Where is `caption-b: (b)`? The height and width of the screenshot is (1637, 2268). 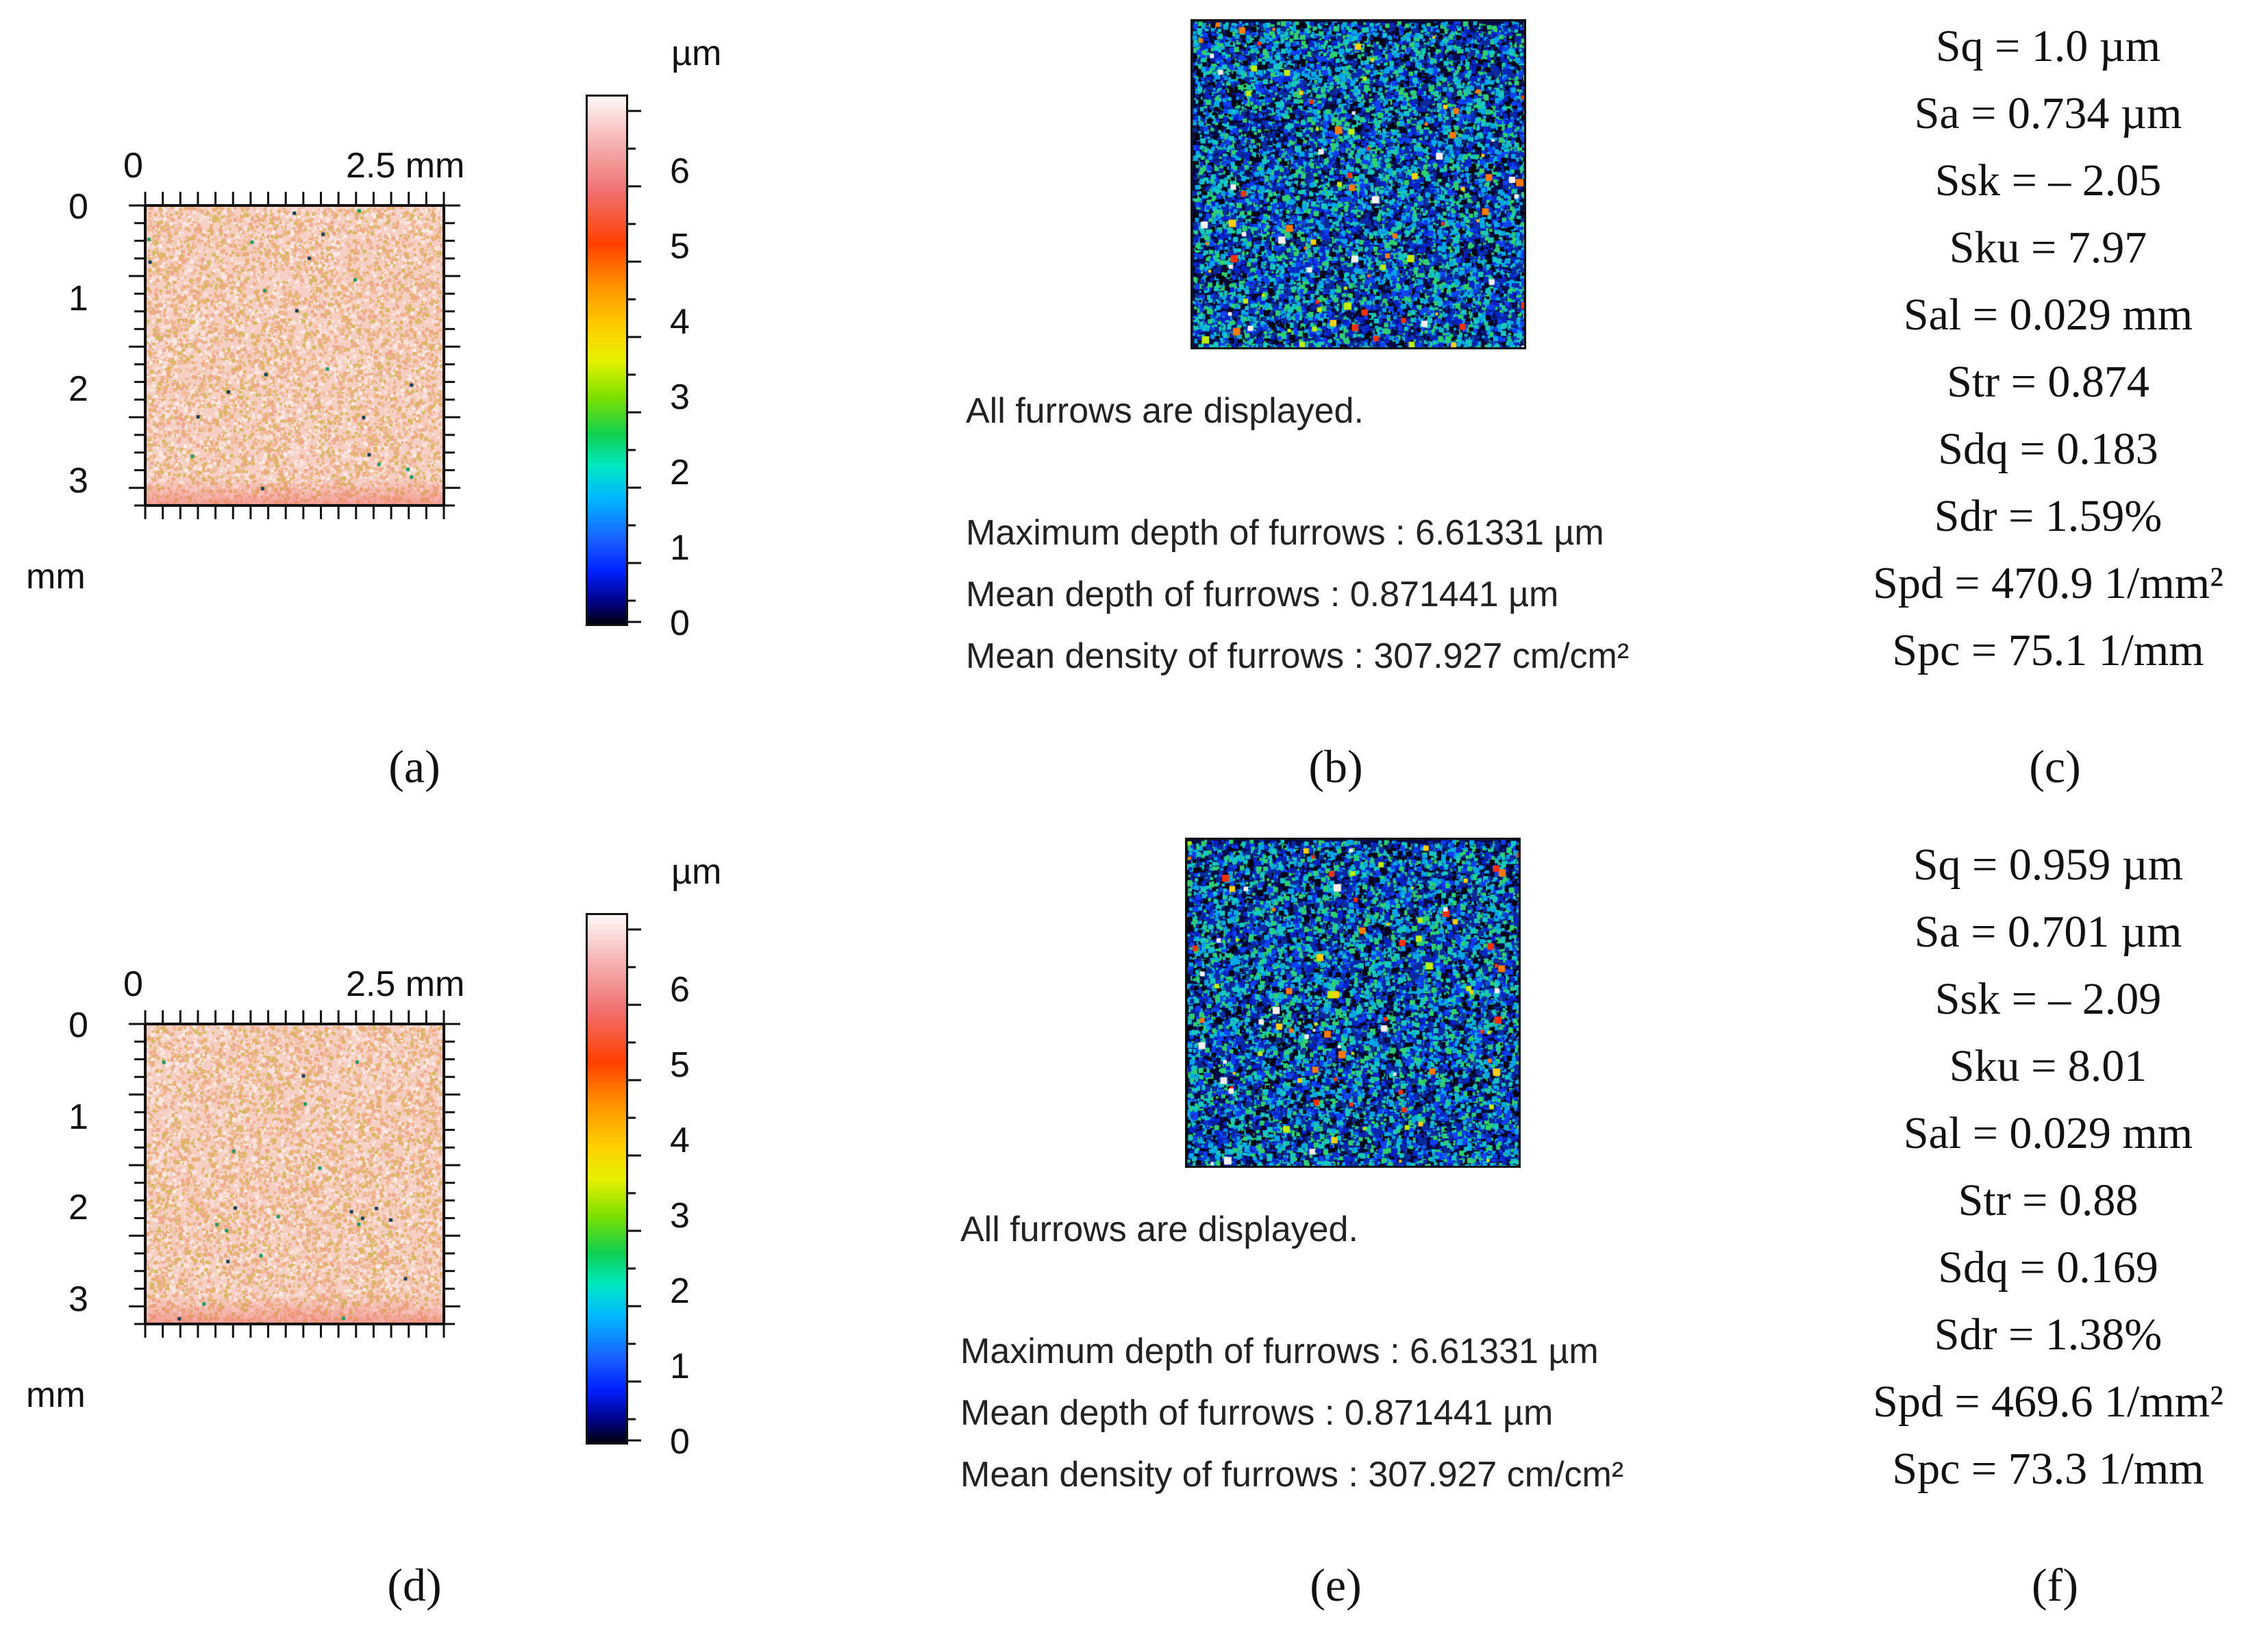 caption-b: (b) is located at coordinates (1335, 766).